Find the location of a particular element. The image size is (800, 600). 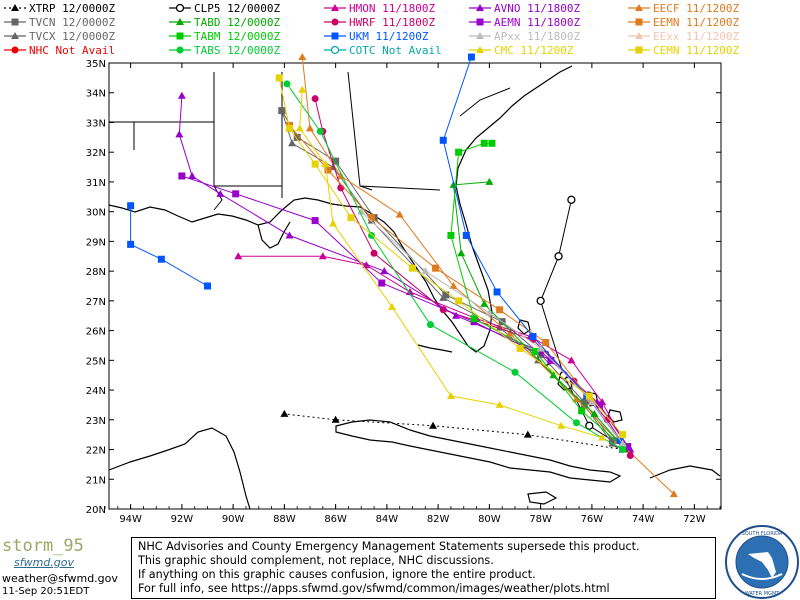

legend-entry: EEMN 11/1200Z is located at coordinates (682, 22).